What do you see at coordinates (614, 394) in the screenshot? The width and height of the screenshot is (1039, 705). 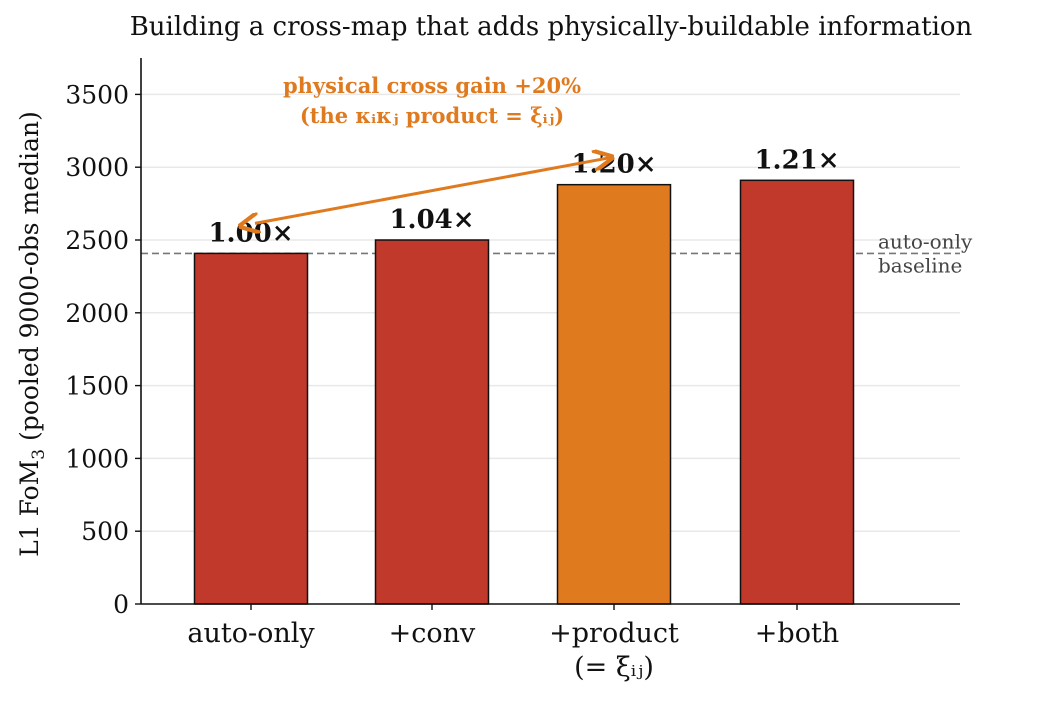 I see `bar-product` at bounding box center [614, 394].